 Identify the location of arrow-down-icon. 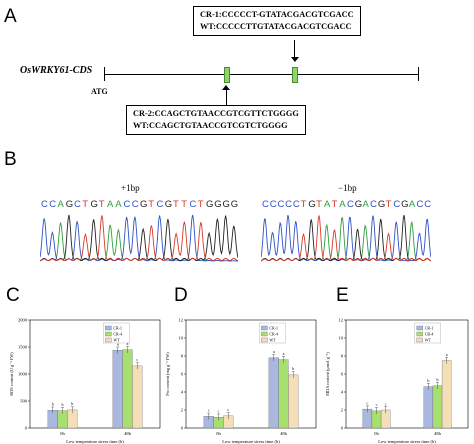
(294, 59).